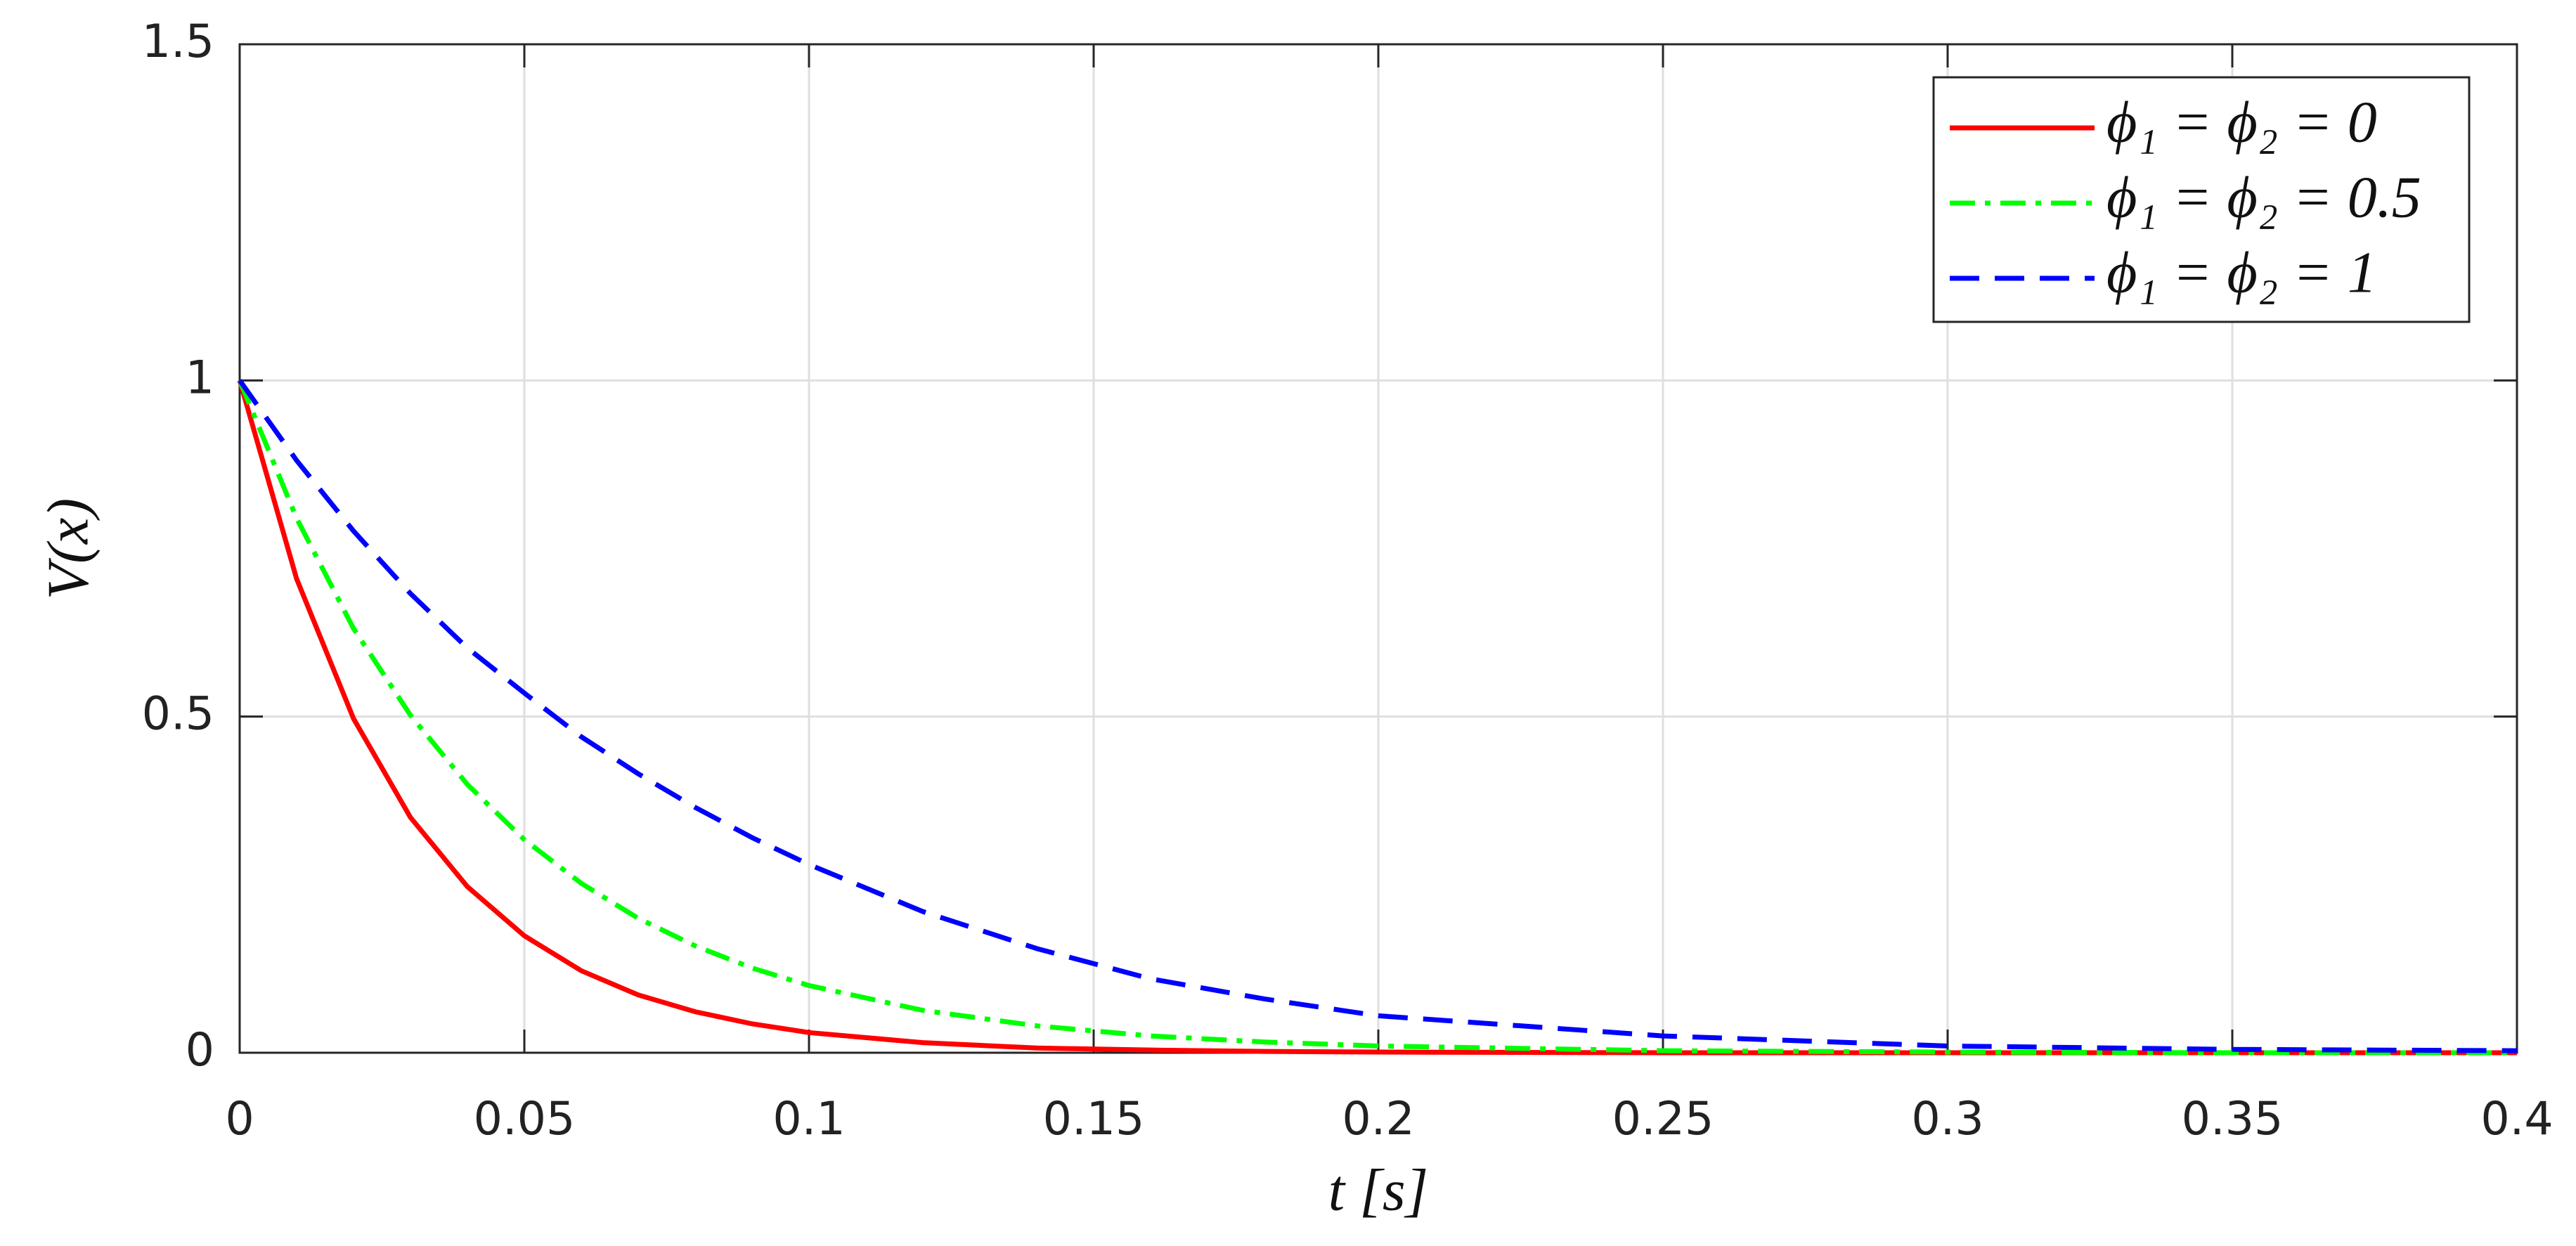  I want to click on y-tick-label: 0.5, so click(178, 714).